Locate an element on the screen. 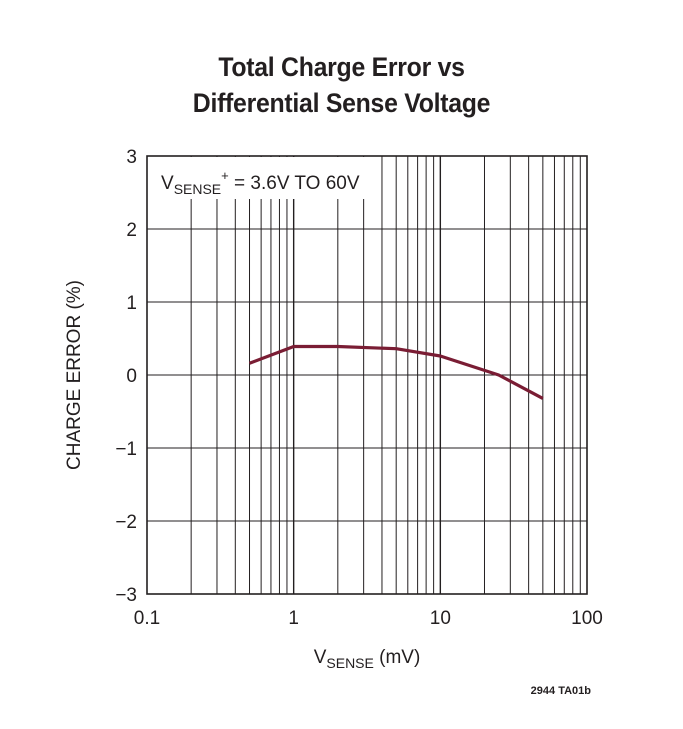 This screenshot has height=729, width=683. y-axis-label: CHARGE ERROR (%) is located at coordinates (74, 375).